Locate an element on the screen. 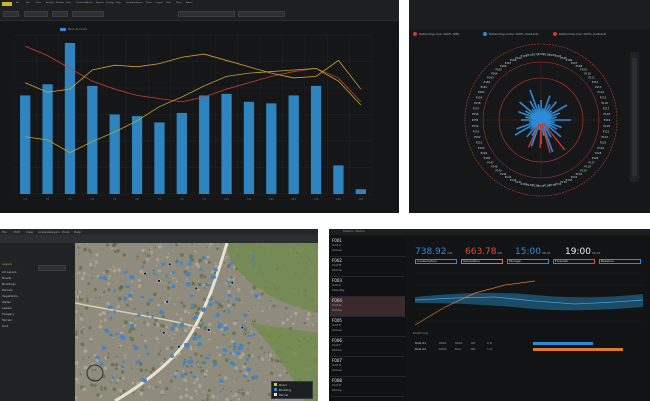 Image resolution: width=650 pixels, height=401 pixels. layer-item: Buildings is located at coordinates (9, 284).